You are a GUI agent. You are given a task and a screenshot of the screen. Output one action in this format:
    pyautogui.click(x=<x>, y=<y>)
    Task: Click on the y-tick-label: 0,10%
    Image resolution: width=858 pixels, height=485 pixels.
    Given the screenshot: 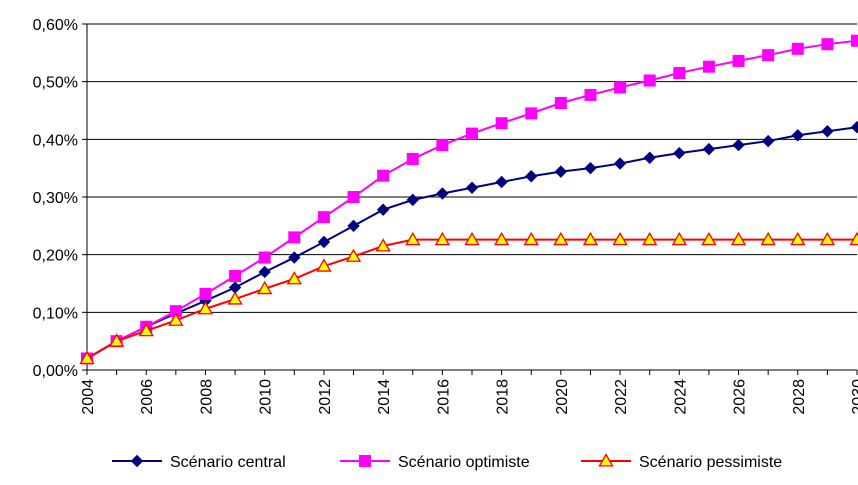 What is the action you would take?
    pyautogui.click(x=55, y=313)
    